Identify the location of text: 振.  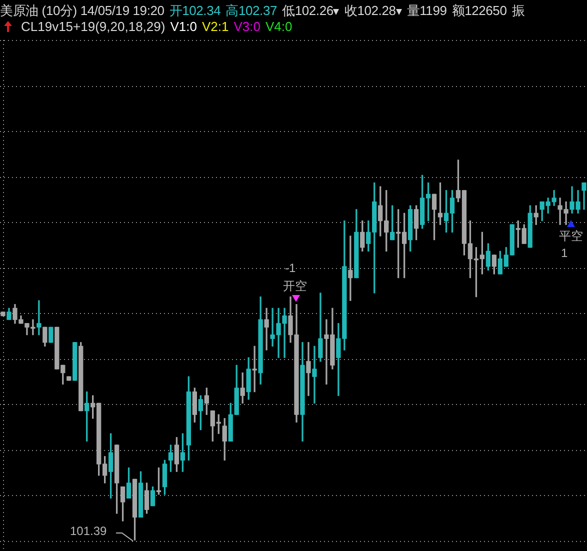
(518, 10).